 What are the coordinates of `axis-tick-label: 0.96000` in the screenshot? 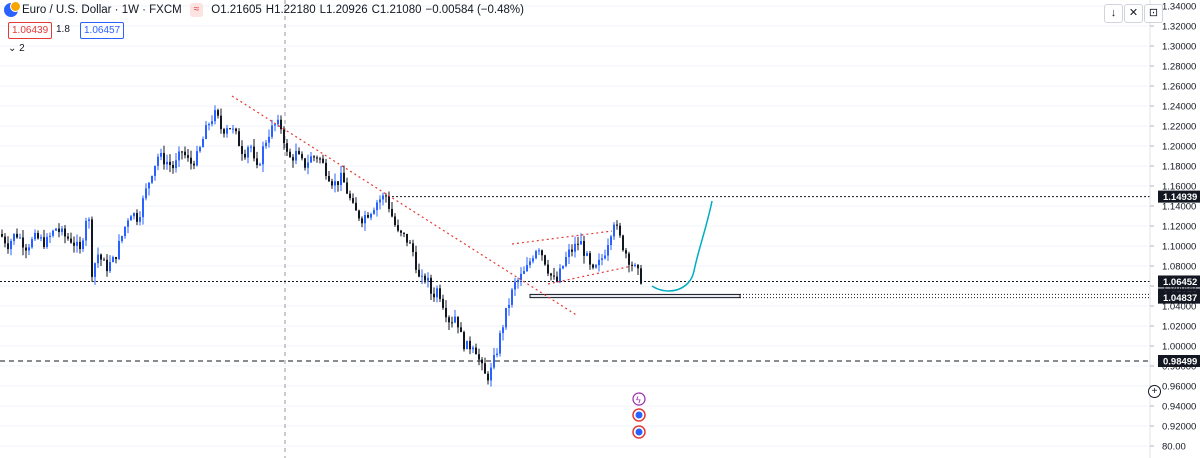 It's located at (1179, 387).